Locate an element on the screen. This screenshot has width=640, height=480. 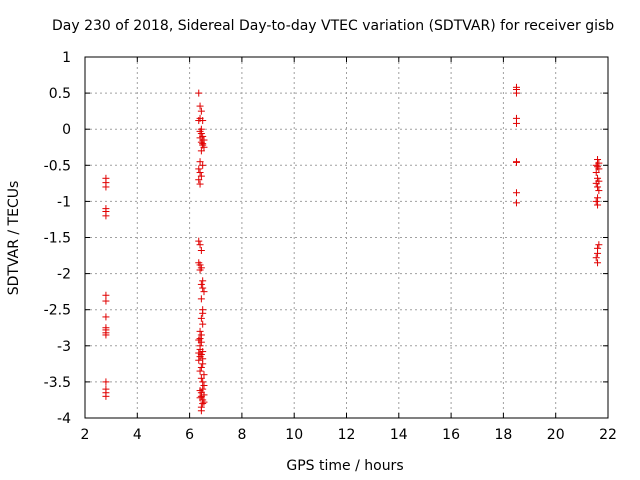
y-tick-label: -1.5 is located at coordinates (57, 239).